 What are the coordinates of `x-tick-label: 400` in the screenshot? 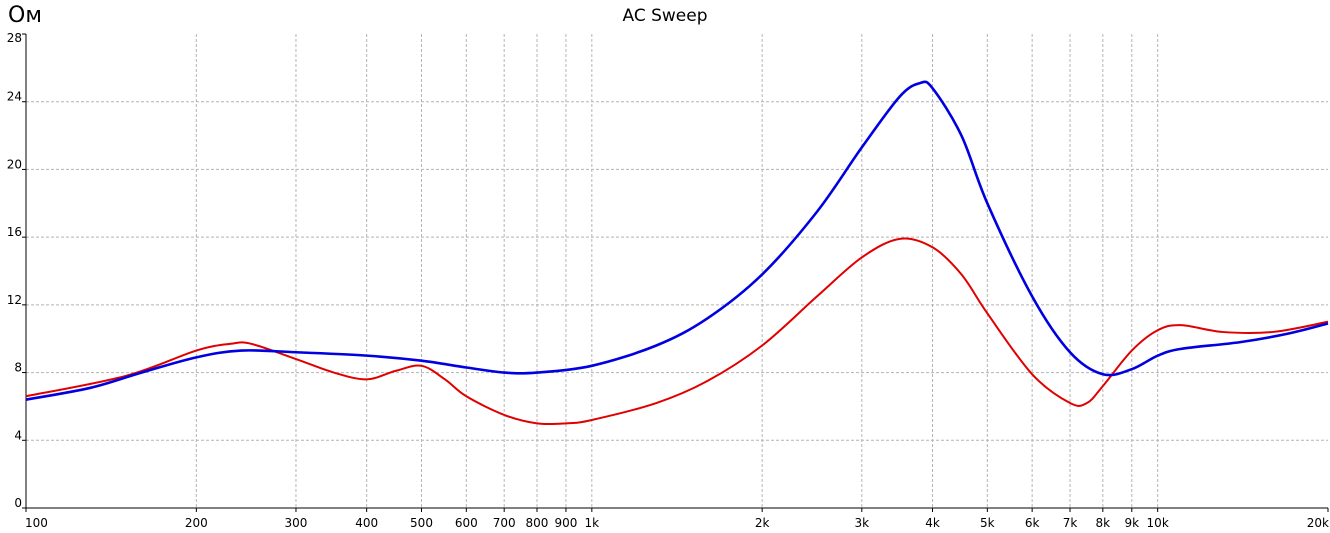 It's located at (366, 523).